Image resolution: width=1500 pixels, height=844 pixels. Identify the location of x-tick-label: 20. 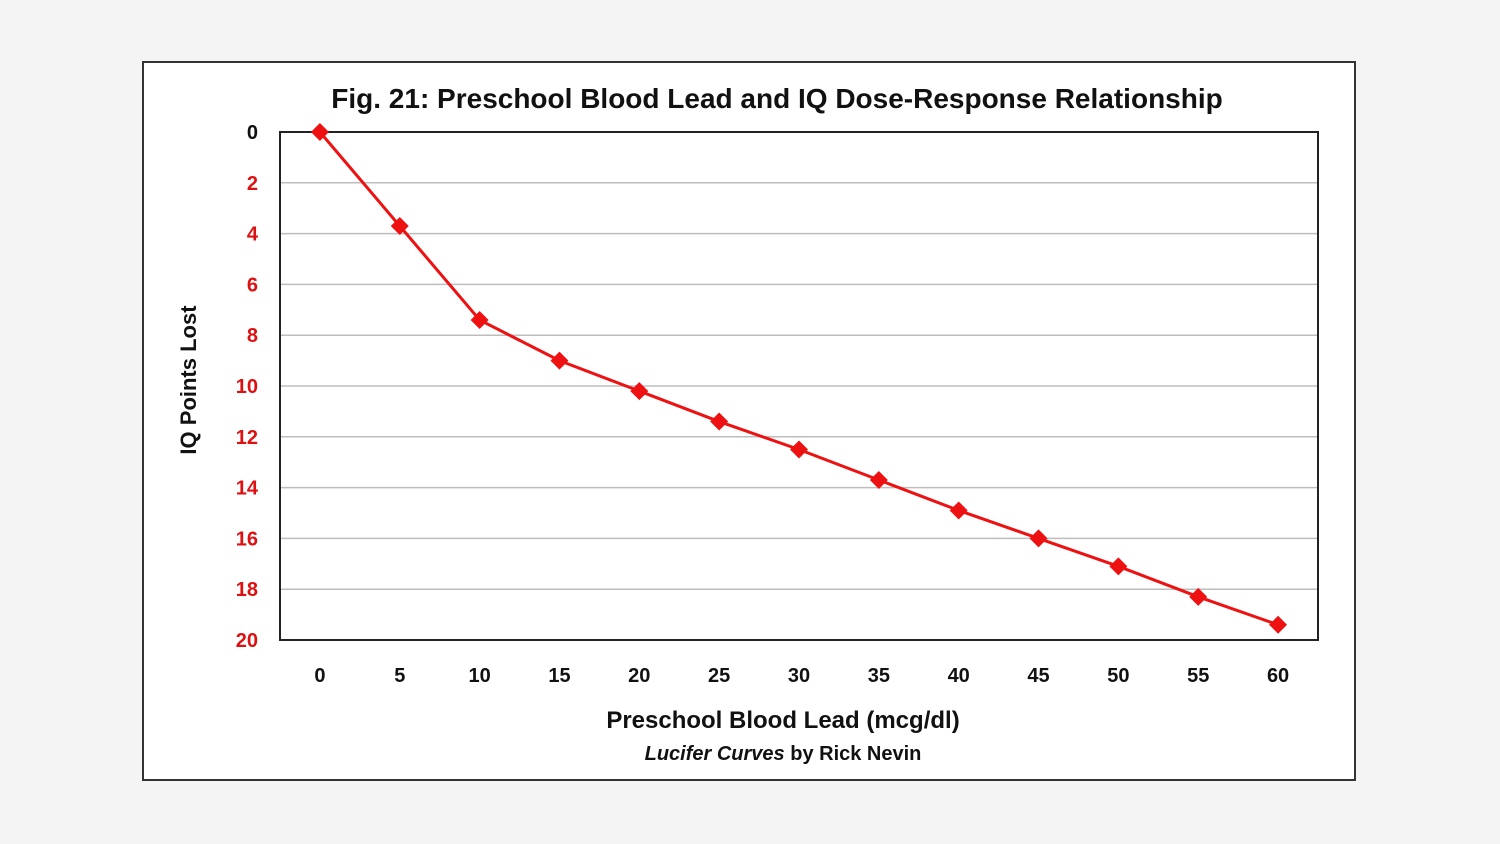
(639, 676).